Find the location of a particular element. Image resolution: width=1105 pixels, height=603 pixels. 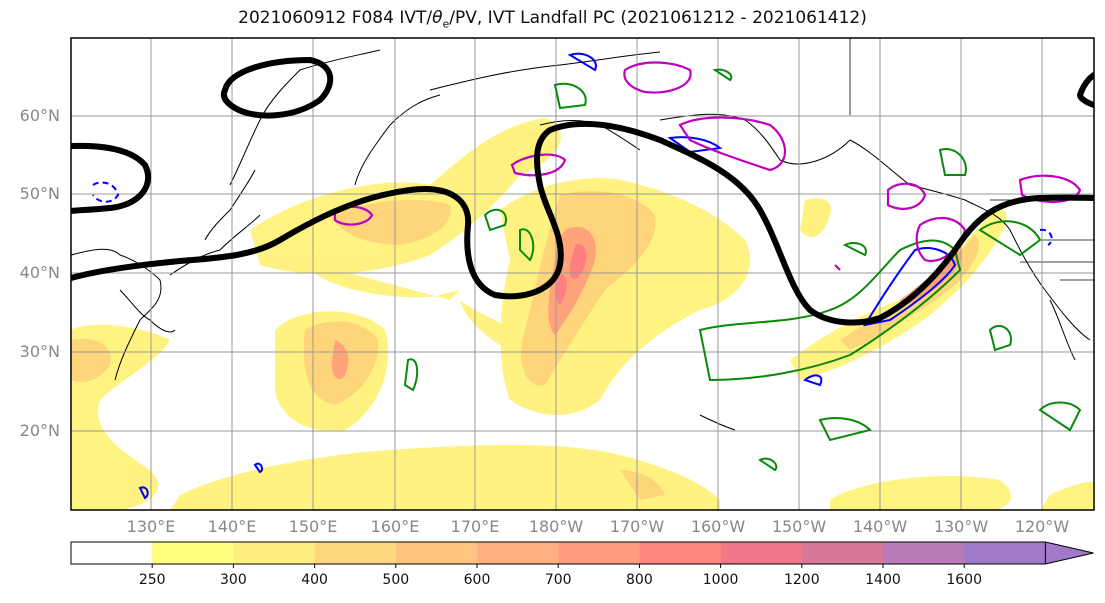

lon-label-140w: 140°W is located at coordinates (880, 526).